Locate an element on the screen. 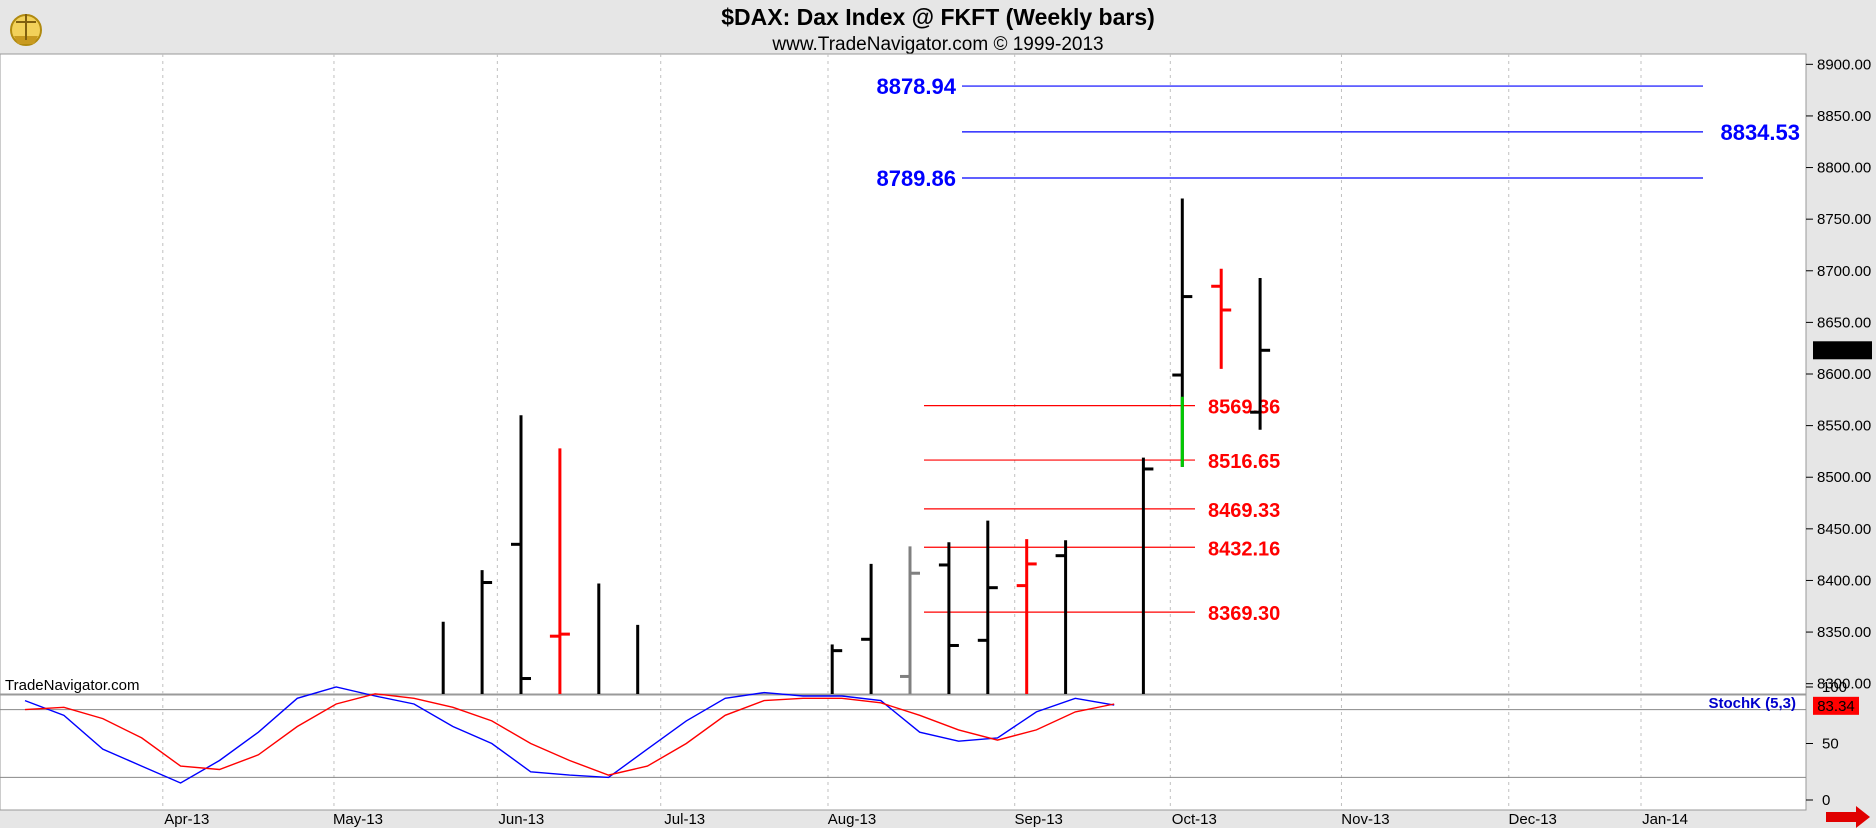 This screenshot has height=828, width=1876. stochastic-label: StochK (5,3) is located at coordinates (1752, 703).